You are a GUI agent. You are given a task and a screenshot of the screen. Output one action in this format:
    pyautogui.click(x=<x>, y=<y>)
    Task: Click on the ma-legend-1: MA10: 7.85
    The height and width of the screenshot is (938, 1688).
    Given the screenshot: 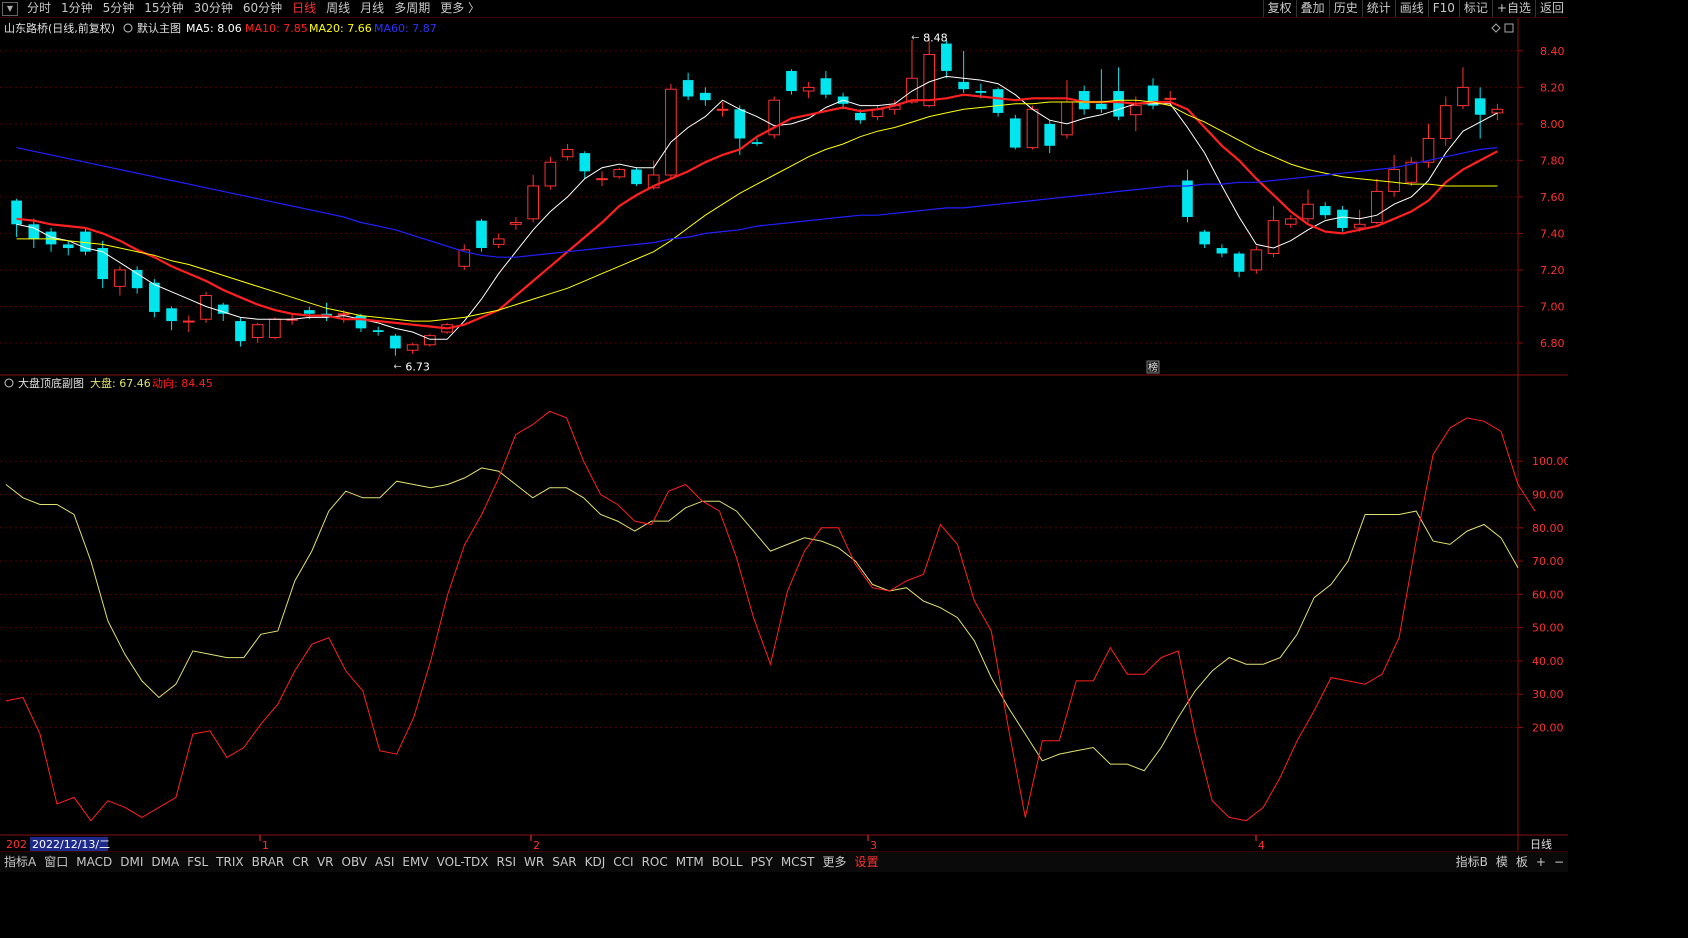 What is the action you would take?
    pyautogui.click(x=276, y=28)
    